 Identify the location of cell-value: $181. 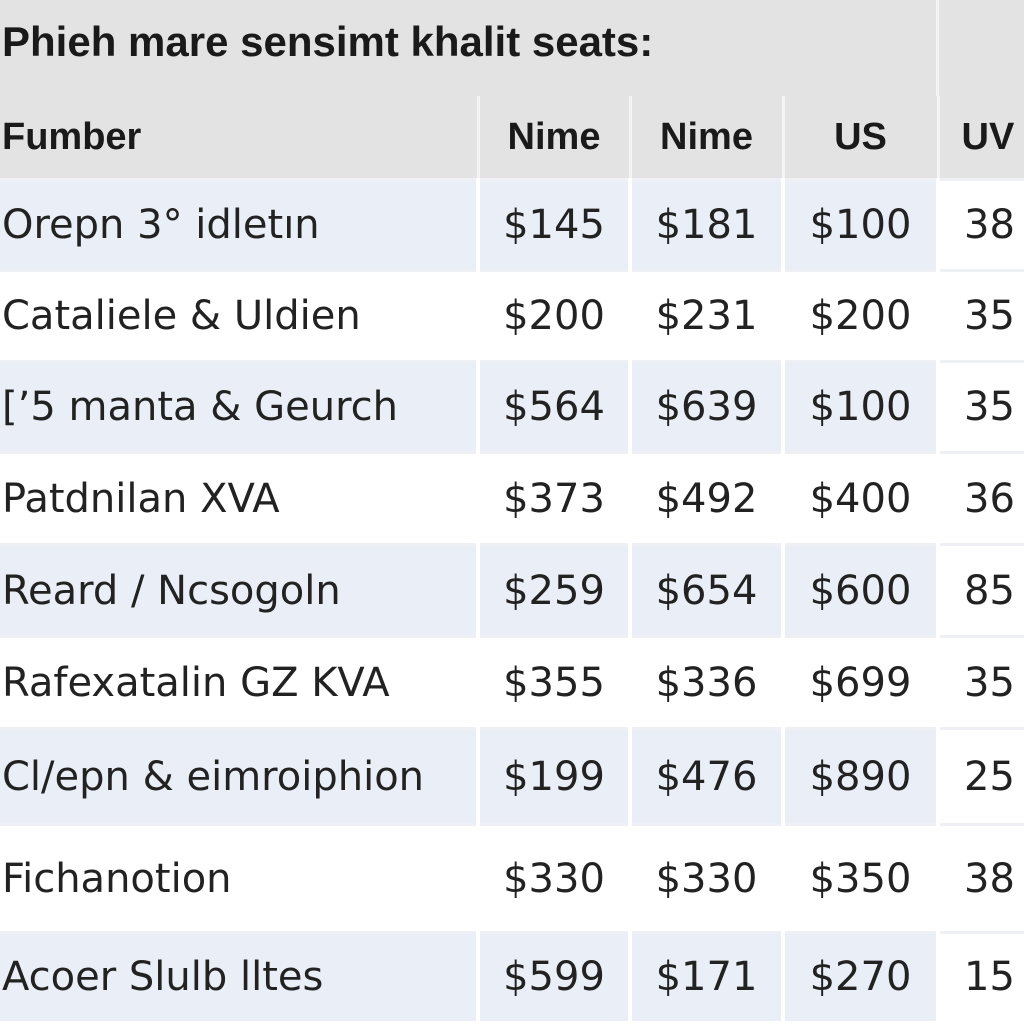
(705, 224).